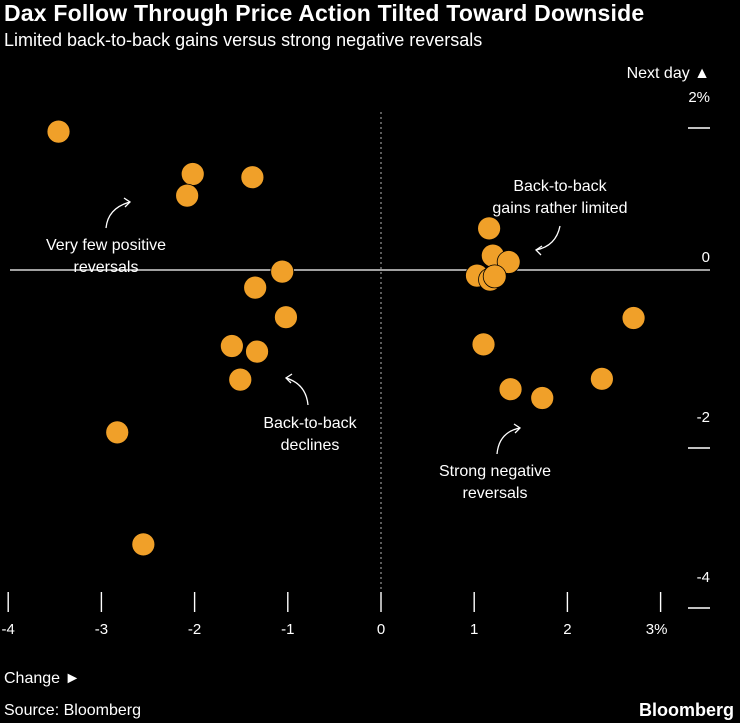 The width and height of the screenshot is (740, 723). What do you see at coordinates (42, 678) in the screenshot?
I see `x-axis-label: Change ►` at bounding box center [42, 678].